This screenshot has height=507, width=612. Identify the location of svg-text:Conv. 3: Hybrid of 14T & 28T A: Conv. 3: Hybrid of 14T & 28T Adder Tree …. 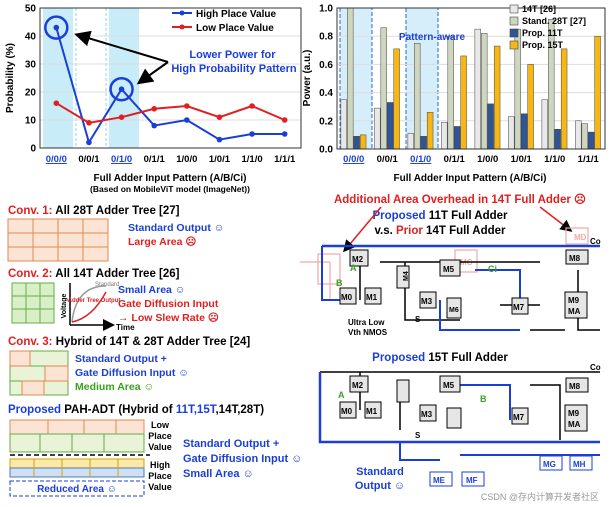
(129, 342).